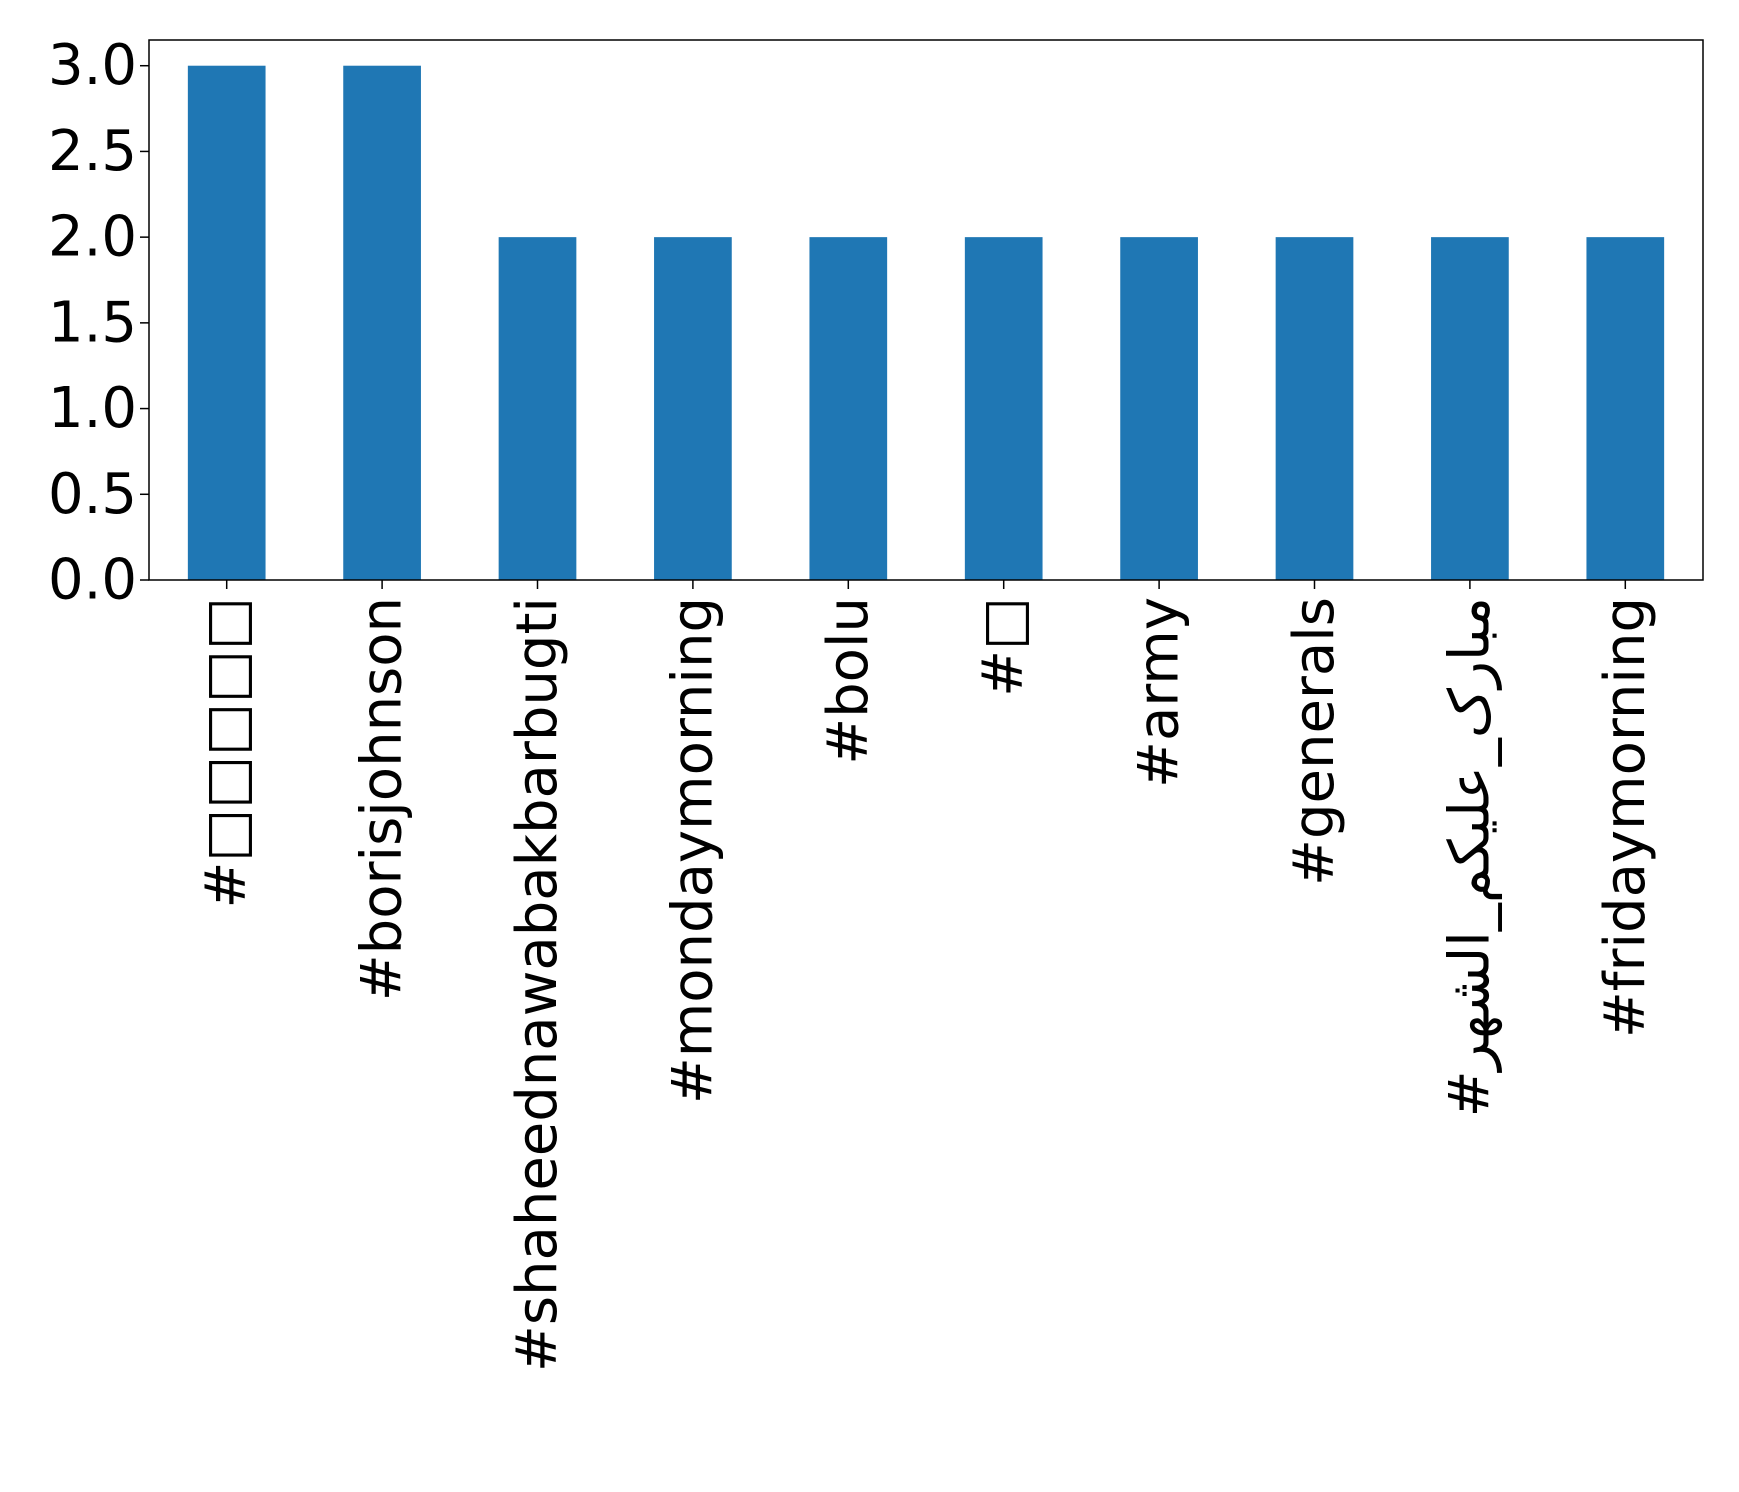  Describe the element at coordinates (848, 681) in the screenshot. I see `x-tick-label-4: #bolu` at that location.